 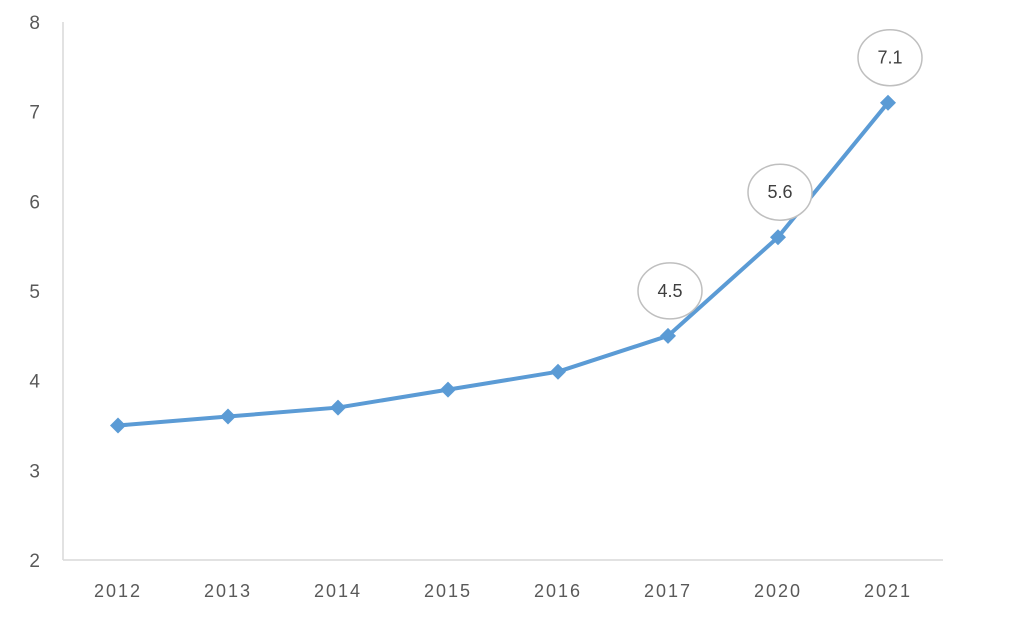 What do you see at coordinates (503, 591) in the screenshot?
I see `x-tick-labels: 2012 2013 2014 2015 2016 2017 2020 2021` at bounding box center [503, 591].